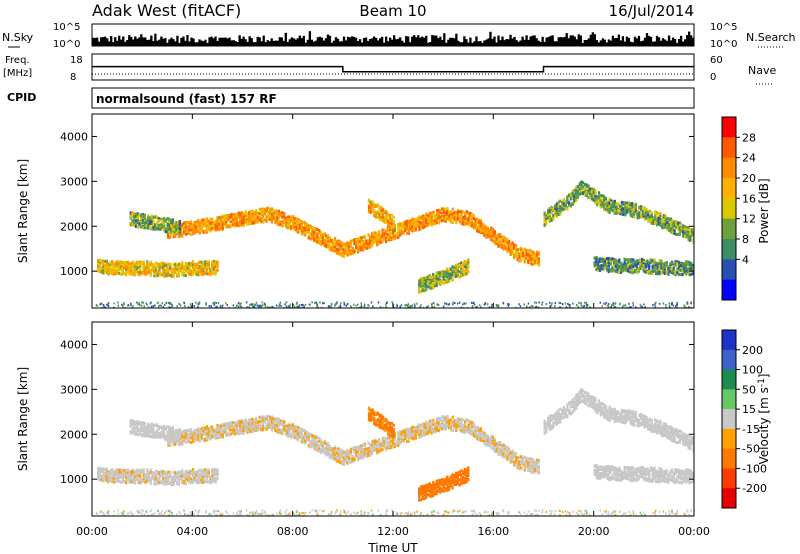  What do you see at coordinates (651, 11) in the screenshot?
I see `date-label: 16/Jul/2014` at bounding box center [651, 11].